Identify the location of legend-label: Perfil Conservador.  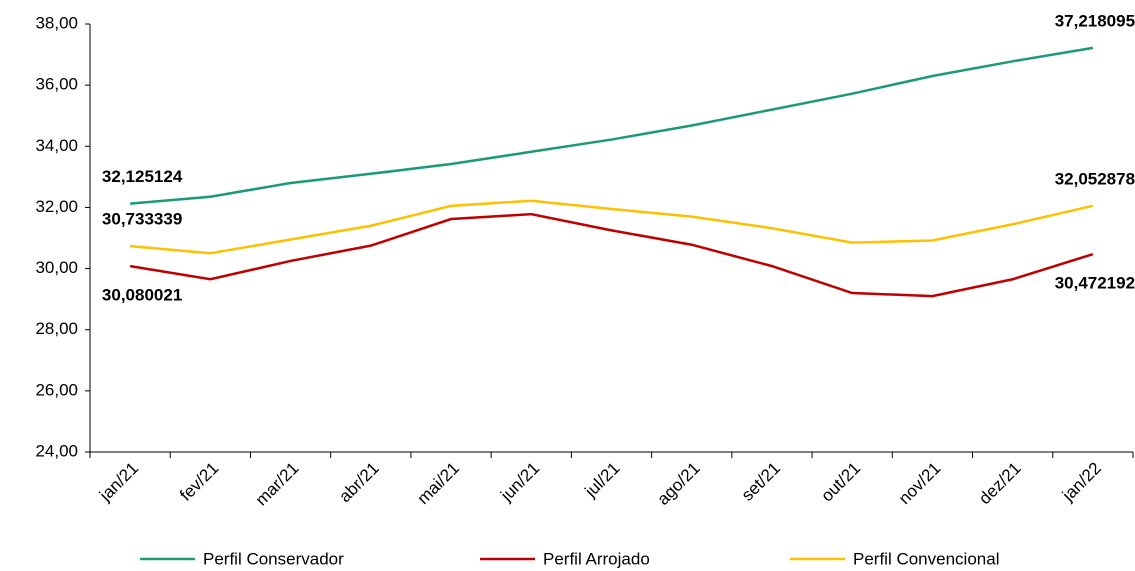
(273, 558).